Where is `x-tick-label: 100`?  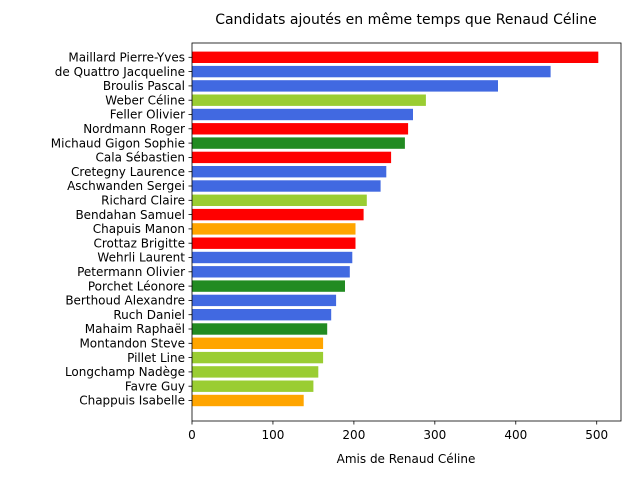
x-tick-label: 100 is located at coordinates (272, 435).